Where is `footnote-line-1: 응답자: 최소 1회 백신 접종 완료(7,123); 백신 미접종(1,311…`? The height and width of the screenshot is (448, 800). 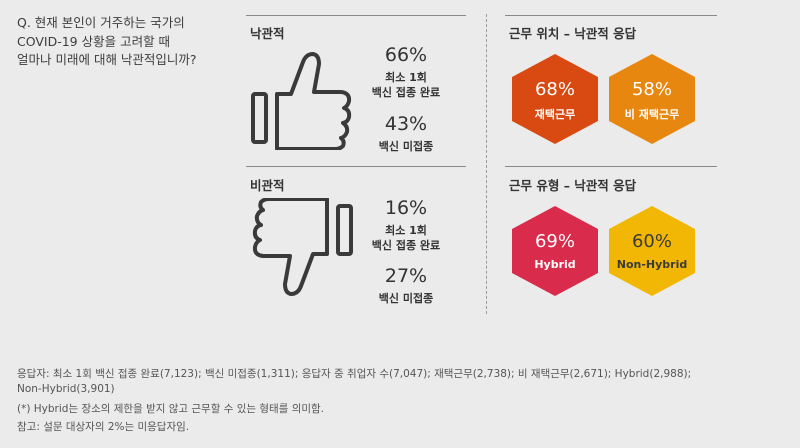
footnote-line-1: 응답자: 최소 1회 백신 접종 완료(7,123); 백신 미접종(1,311… is located at coordinates (354, 374).